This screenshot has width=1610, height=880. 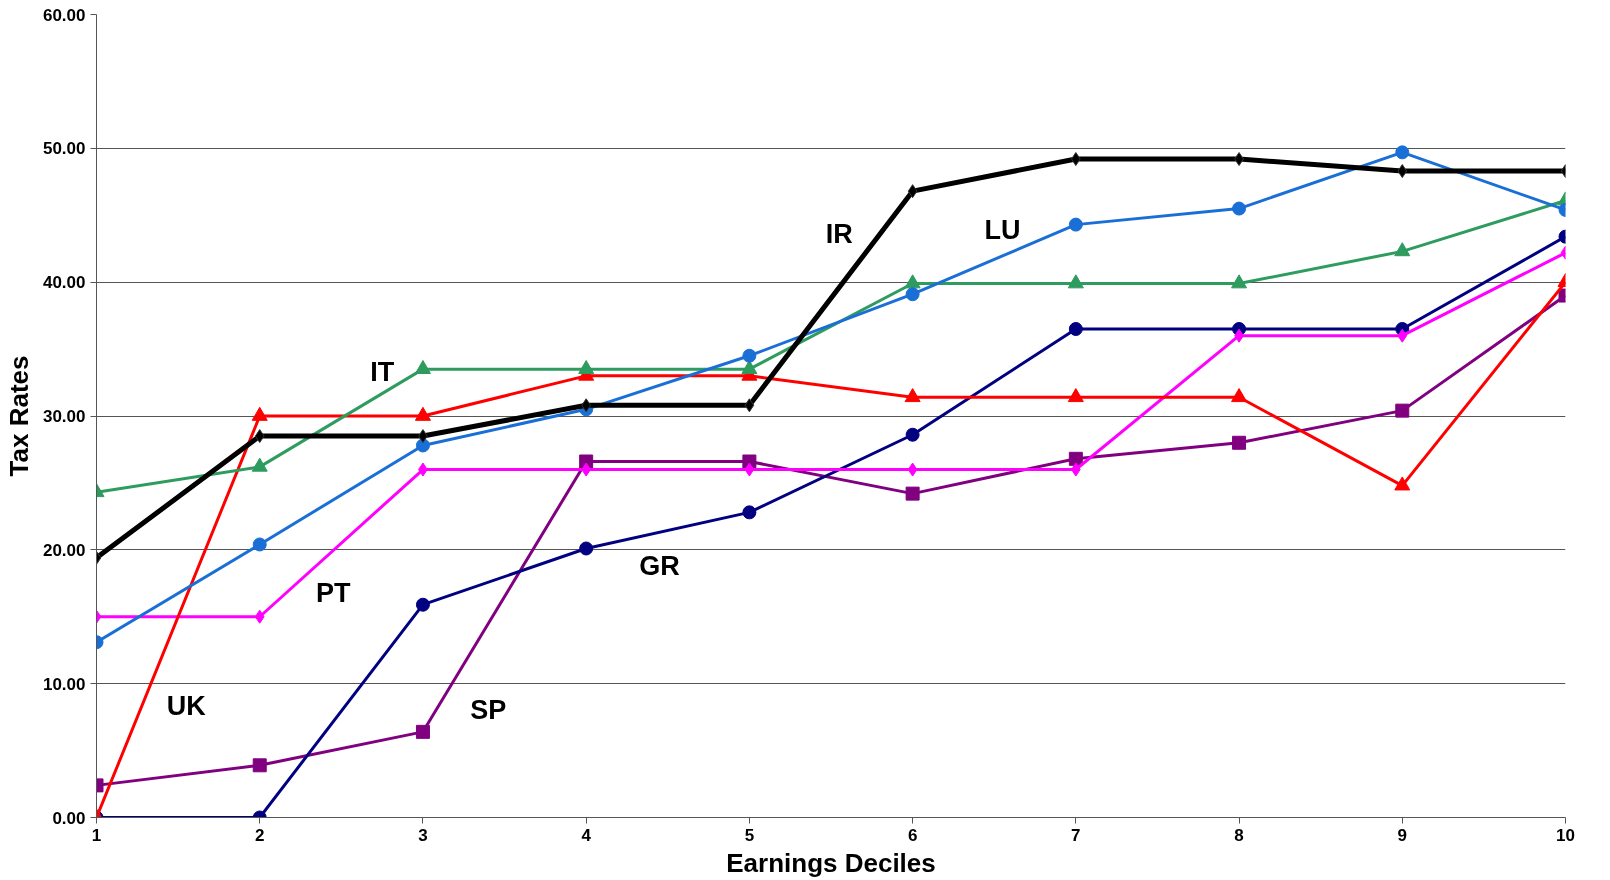 I want to click on series-label: UK, so click(x=186, y=706).